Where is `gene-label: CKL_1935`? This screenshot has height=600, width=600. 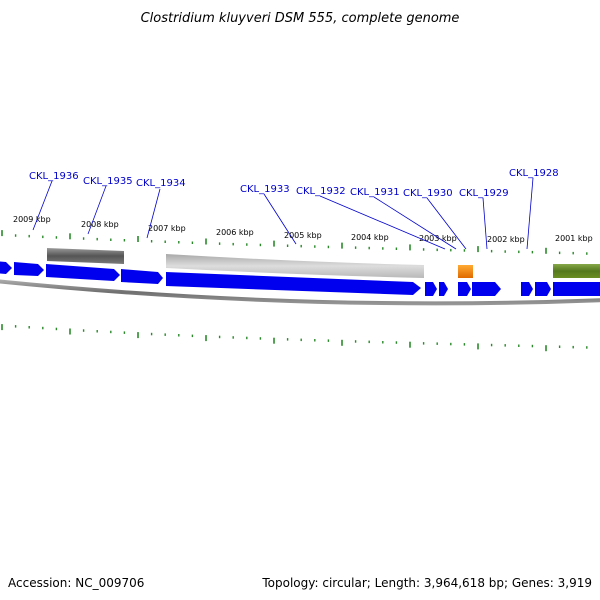
gene-label: CKL_1935 is located at coordinates (108, 181).